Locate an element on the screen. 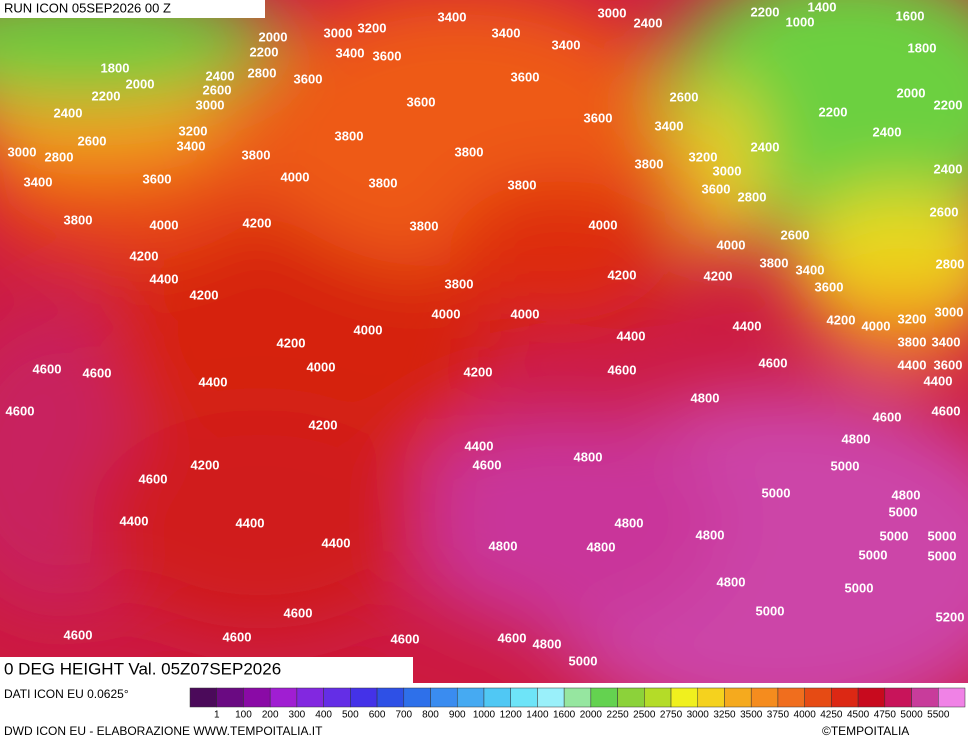 This screenshot has height=745, width=968. contour-label: 1800 is located at coordinates (922, 47).